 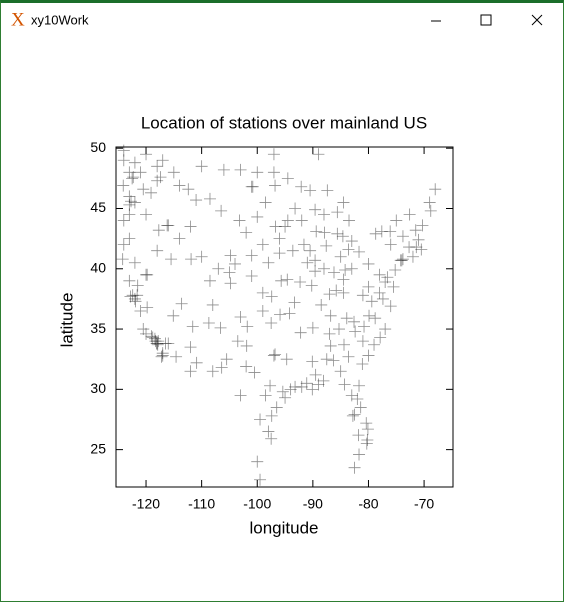 What do you see at coordinates (201, 504) in the screenshot?
I see `x-tick-label: -110` at bounding box center [201, 504].